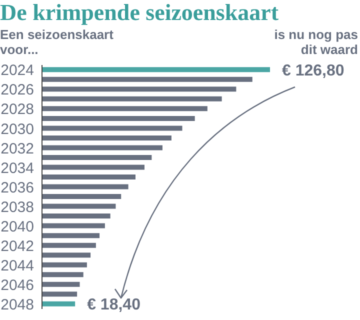 Image resolution: width=360 pixels, height=320 pixels. I want to click on y-tick-label: 2046, so click(17, 285).